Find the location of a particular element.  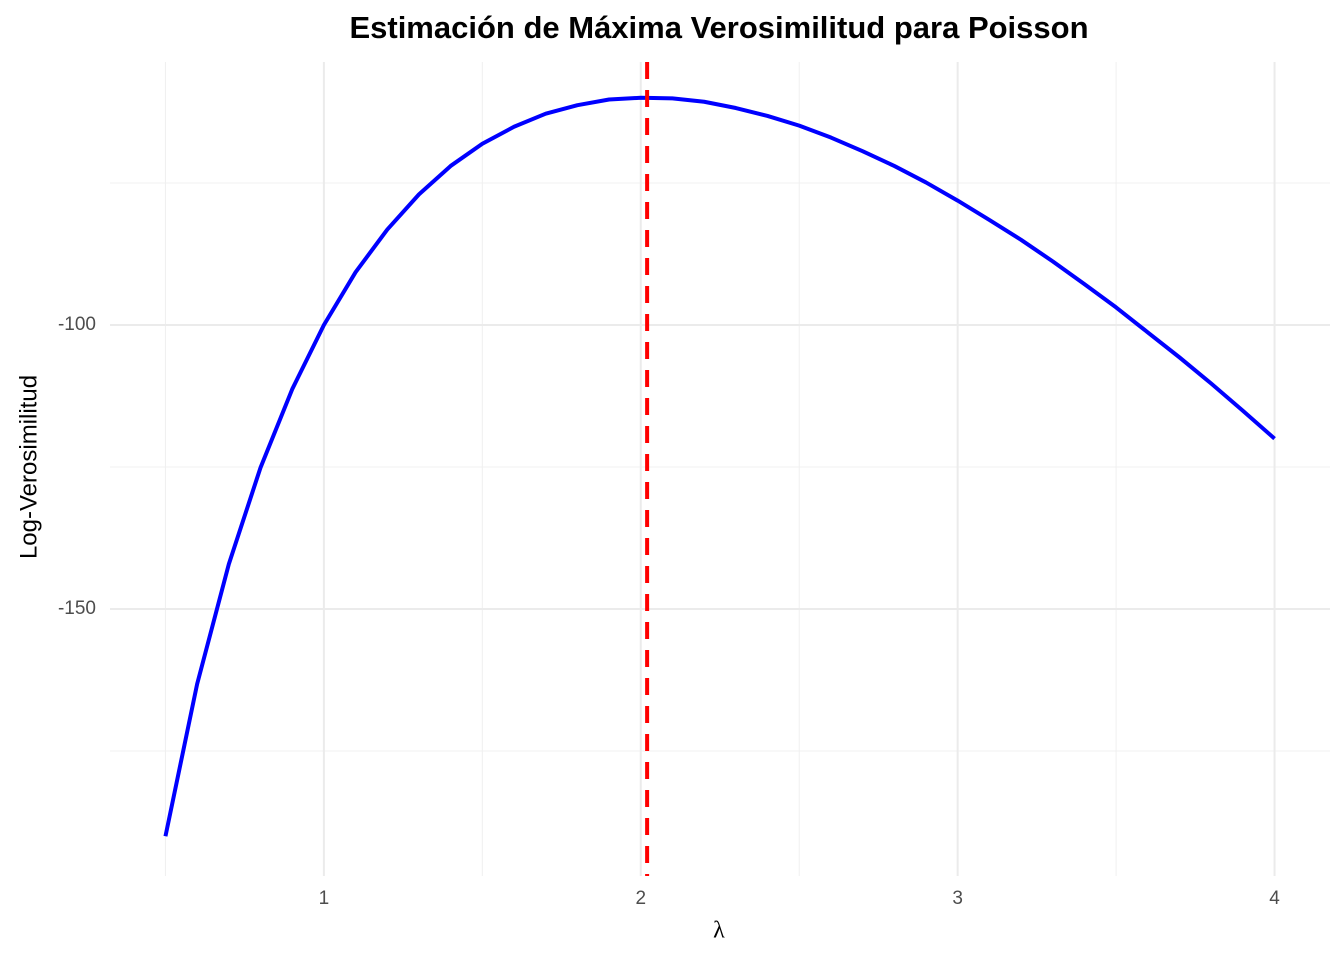

y-tick-label: -100 is located at coordinates (77, 324).